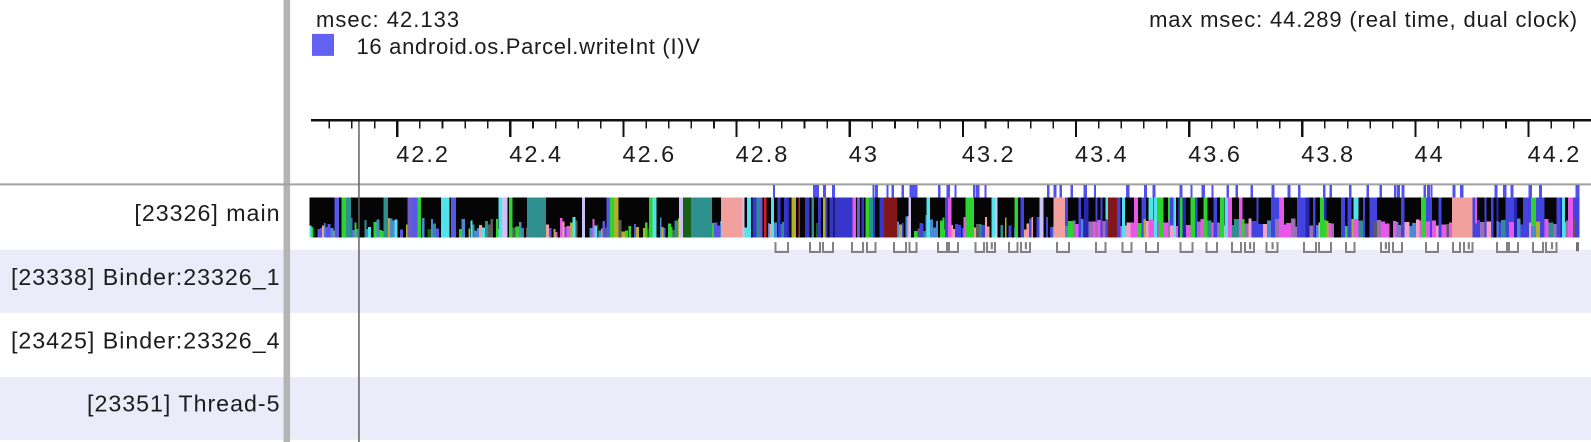  Describe the element at coordinates (1215, 154) in the screenshot. I see `svg-text: 43.6` at that location.